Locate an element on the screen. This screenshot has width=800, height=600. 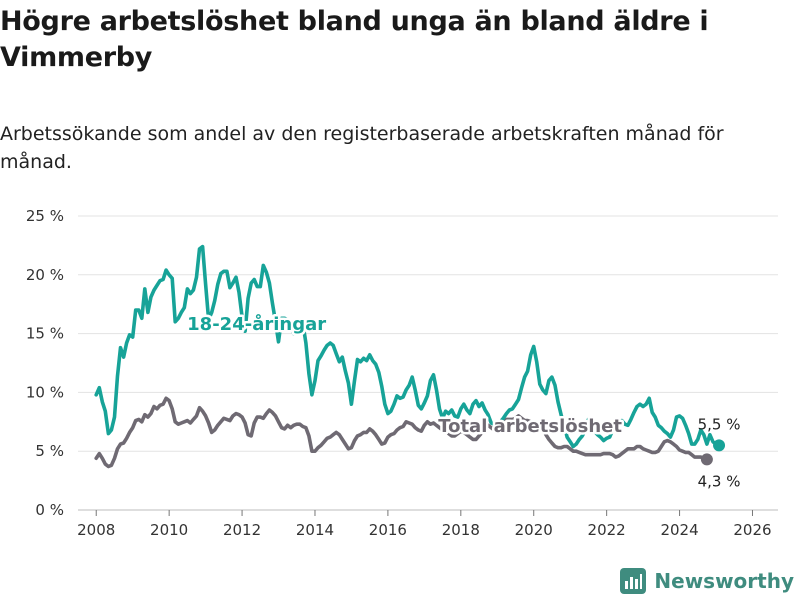
x-tick-label: 2008 is located at coordinates (96, 530).